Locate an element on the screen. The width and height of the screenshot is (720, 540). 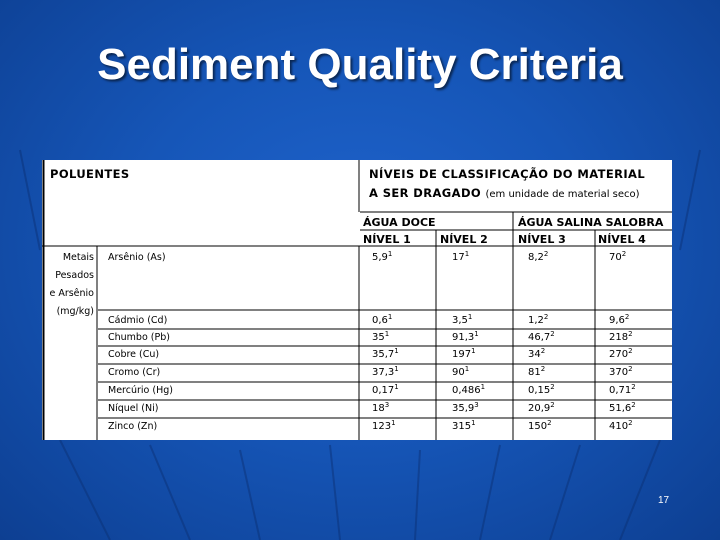
value: 370 is located at coordinates (619, 372).